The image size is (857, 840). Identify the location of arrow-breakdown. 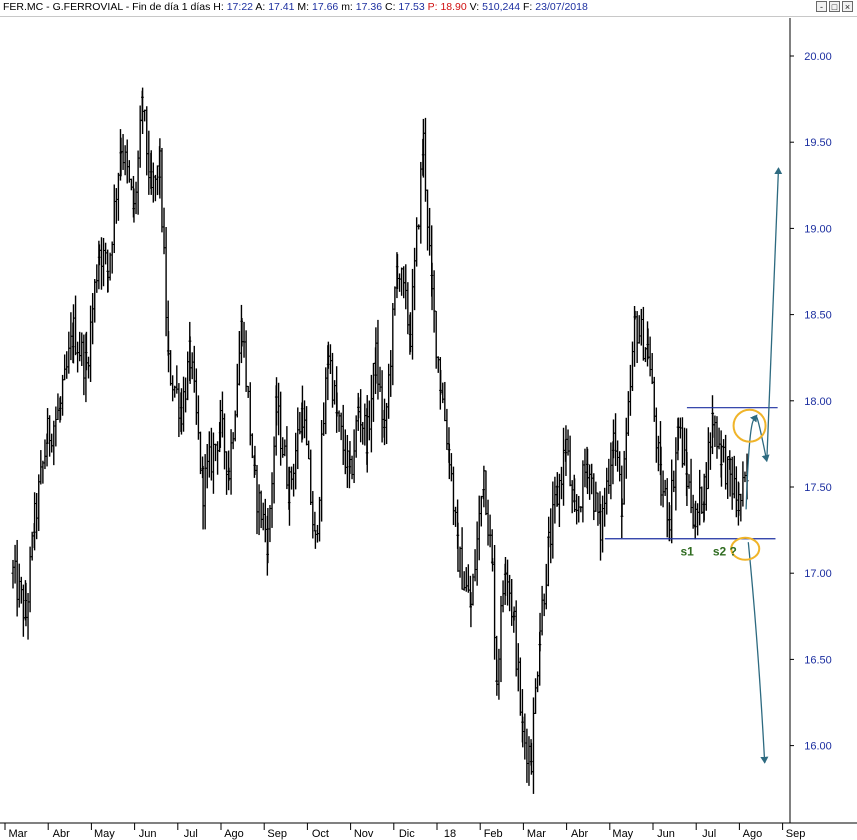
(758, 653).